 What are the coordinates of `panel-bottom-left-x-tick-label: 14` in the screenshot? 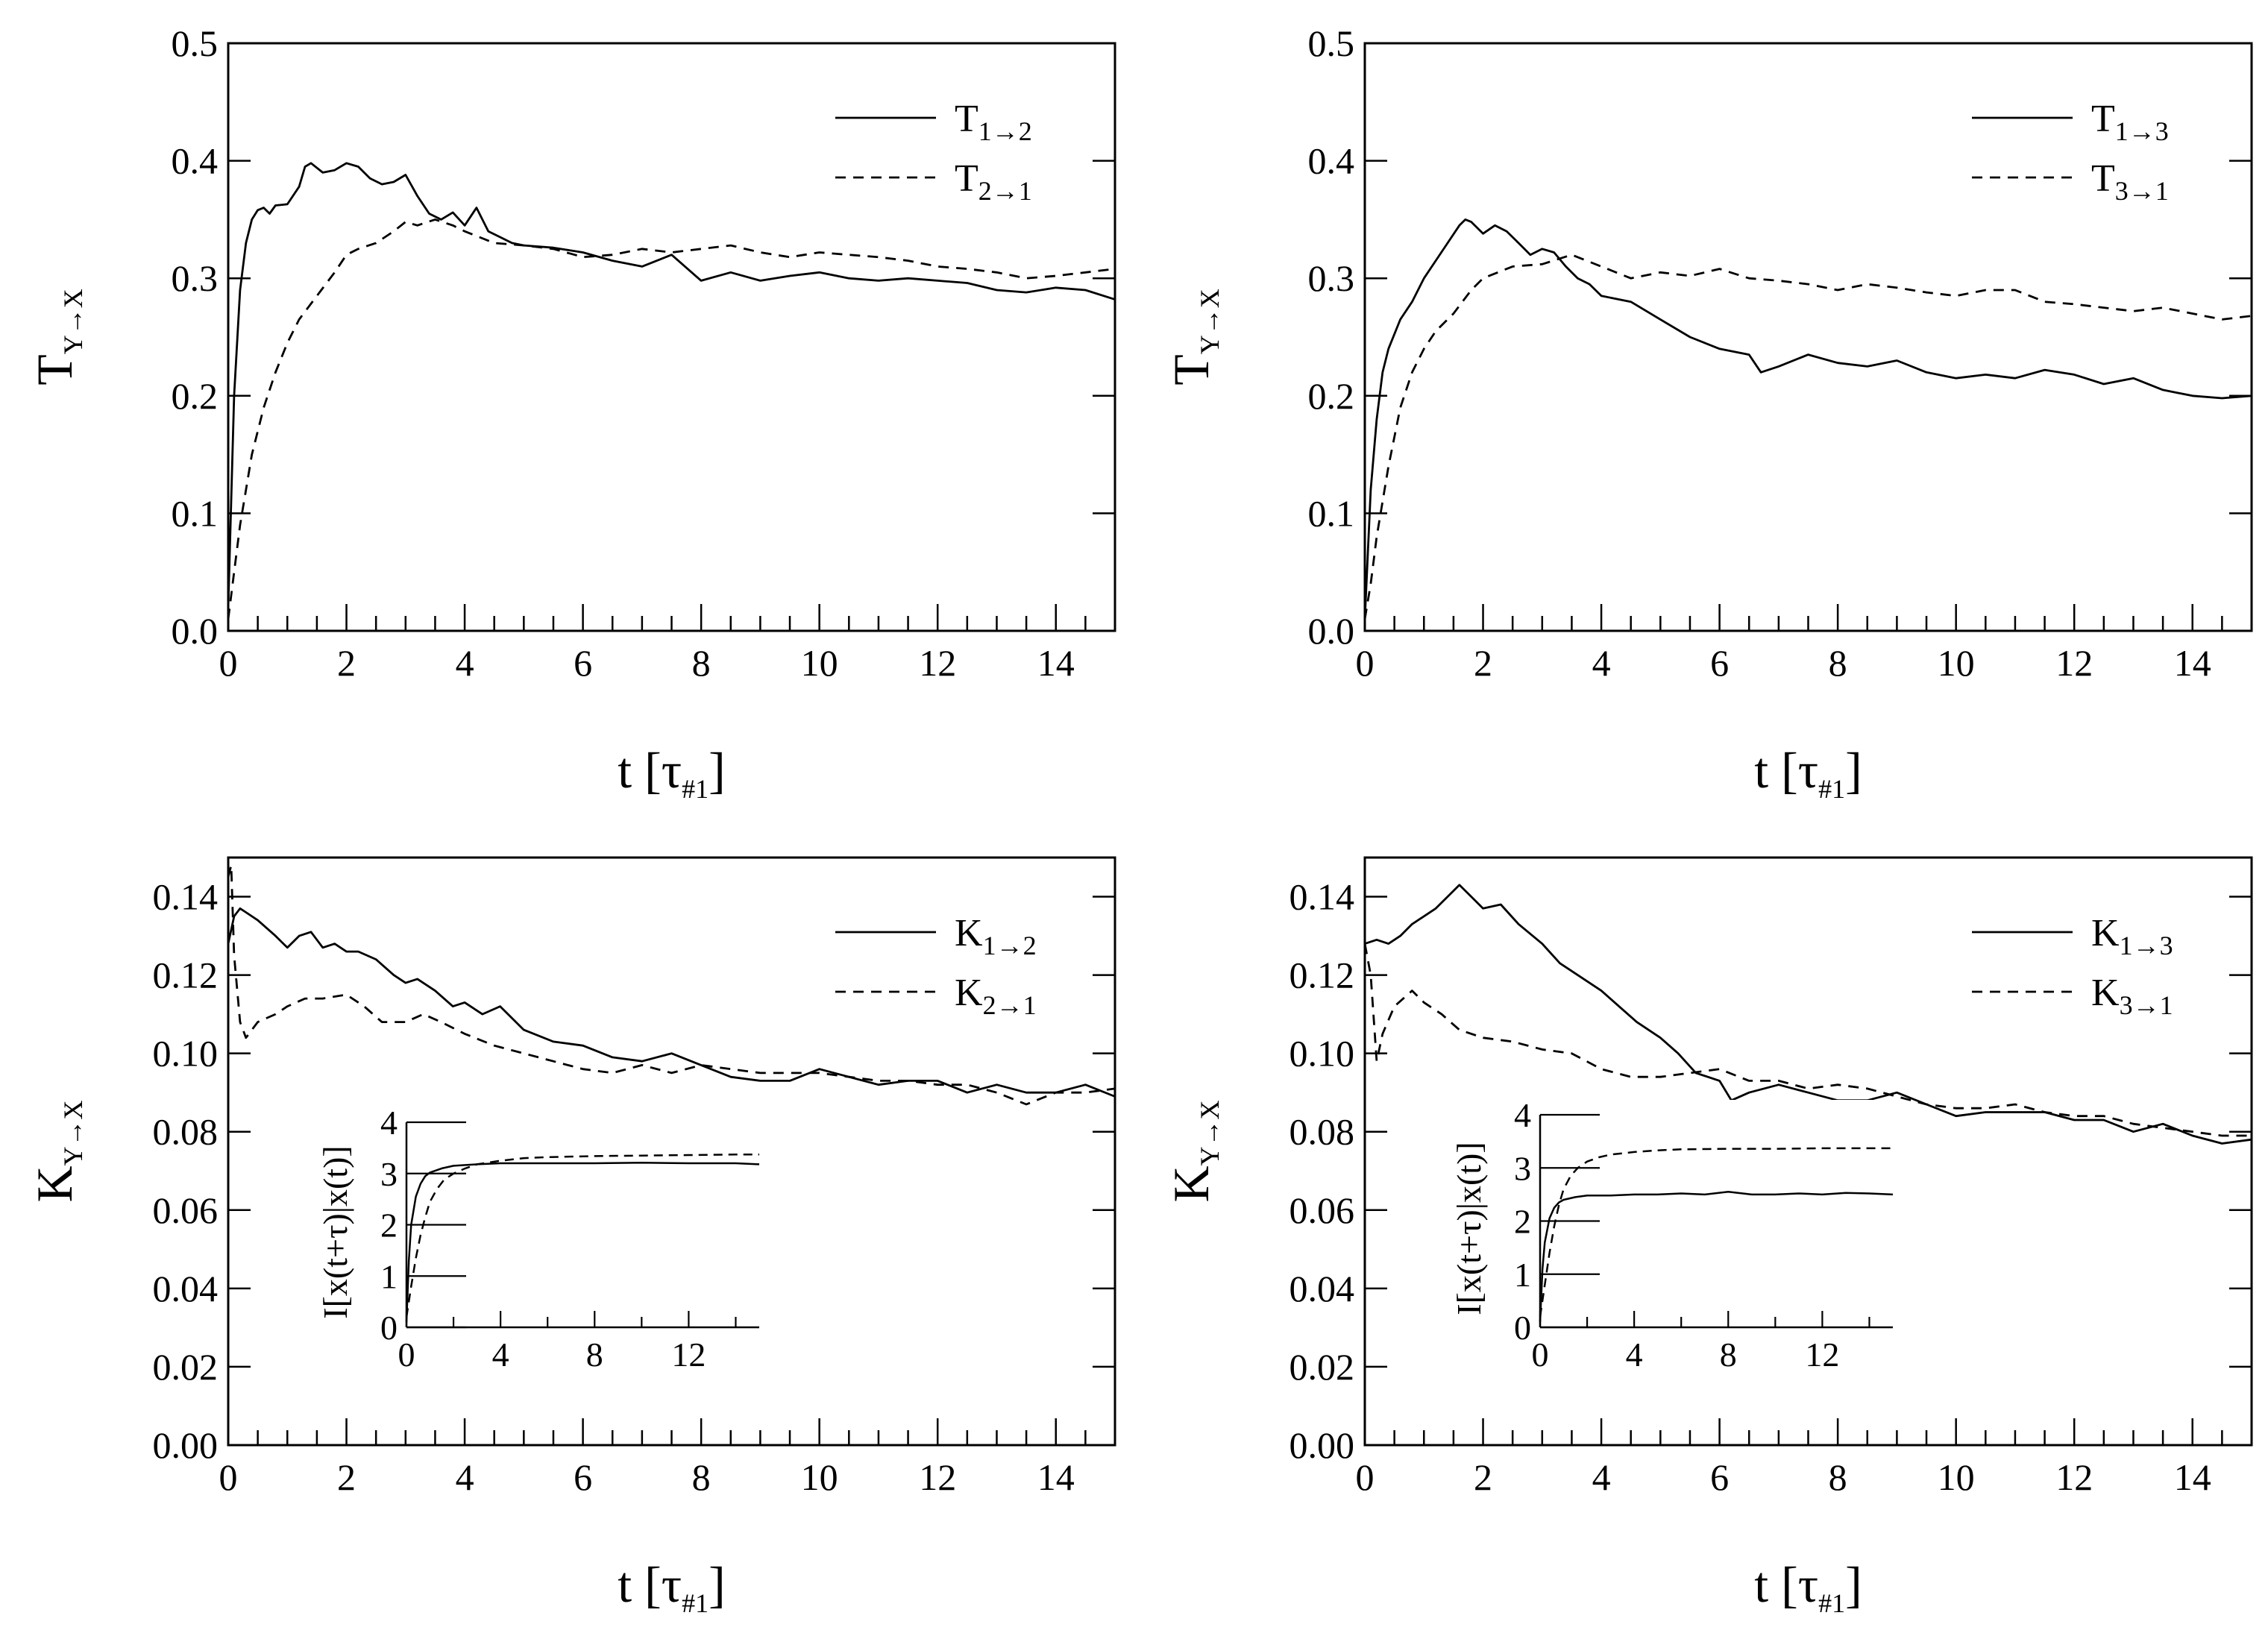 It's located at (1056, 1477).